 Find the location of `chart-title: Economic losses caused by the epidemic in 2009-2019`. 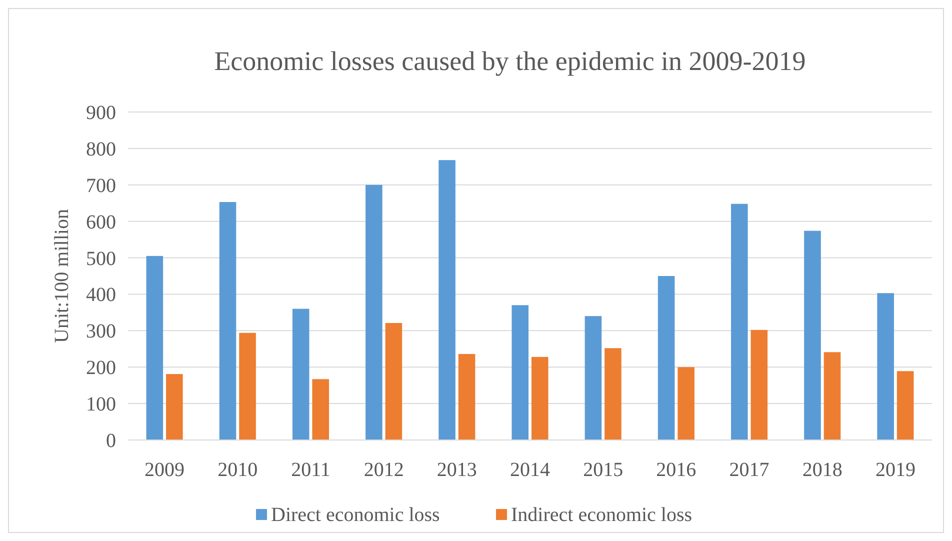

chart-title: Economic losses caused by the epidemic in 2009-2019 is located at coordinates (510, 61).